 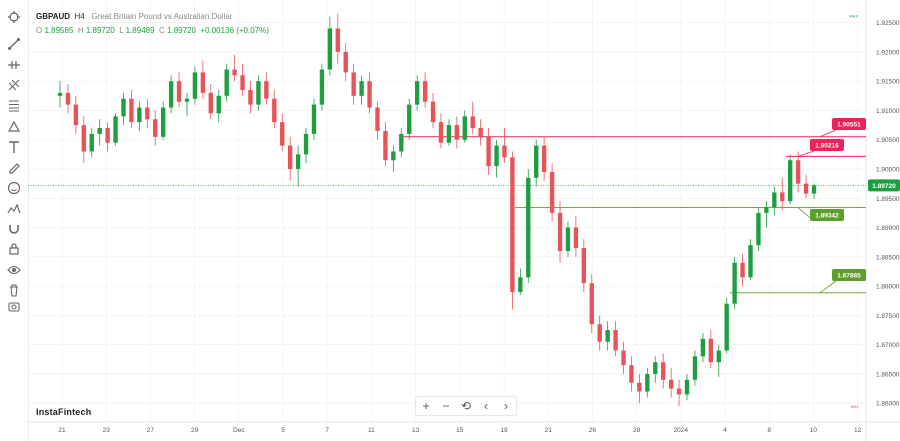 I want to click on price-tick-label: 1.89500, so click(x=888, y=199).